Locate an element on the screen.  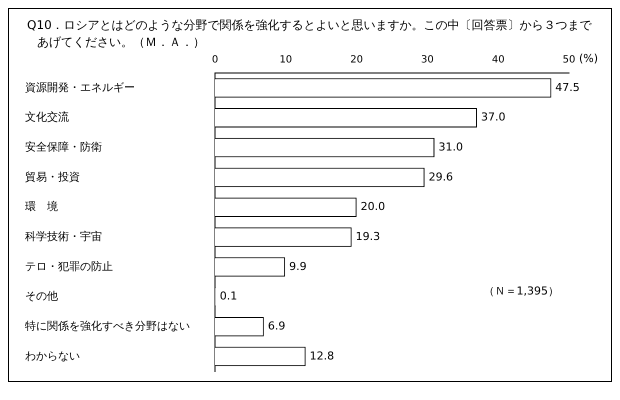
y-tick-label: 貿易・投資 is located at coordinates (52, 177).